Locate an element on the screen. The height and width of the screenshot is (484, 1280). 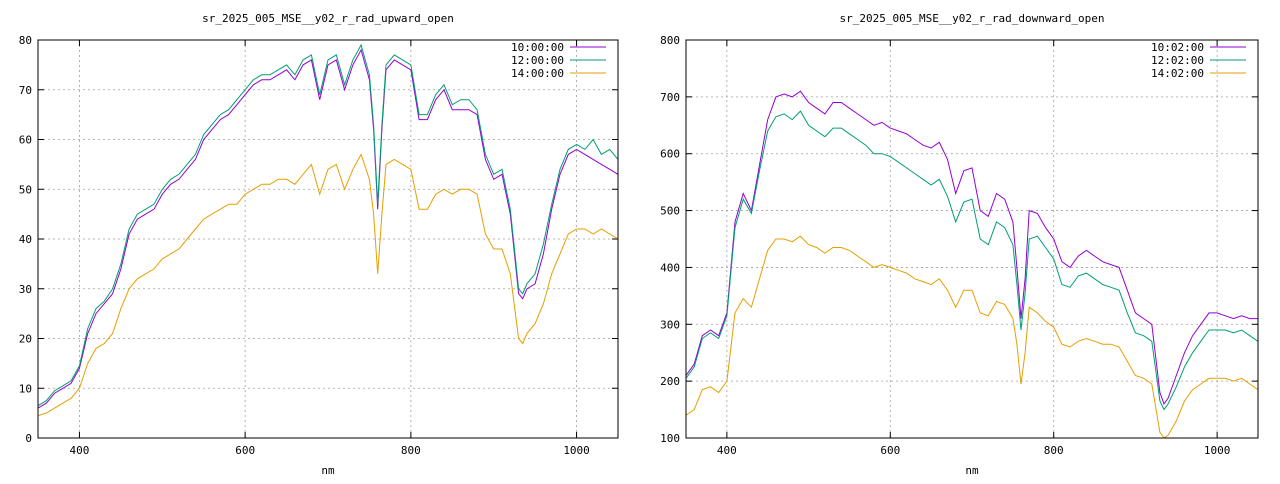
y-tick-label: 40 is located at coordinates (25, 239).